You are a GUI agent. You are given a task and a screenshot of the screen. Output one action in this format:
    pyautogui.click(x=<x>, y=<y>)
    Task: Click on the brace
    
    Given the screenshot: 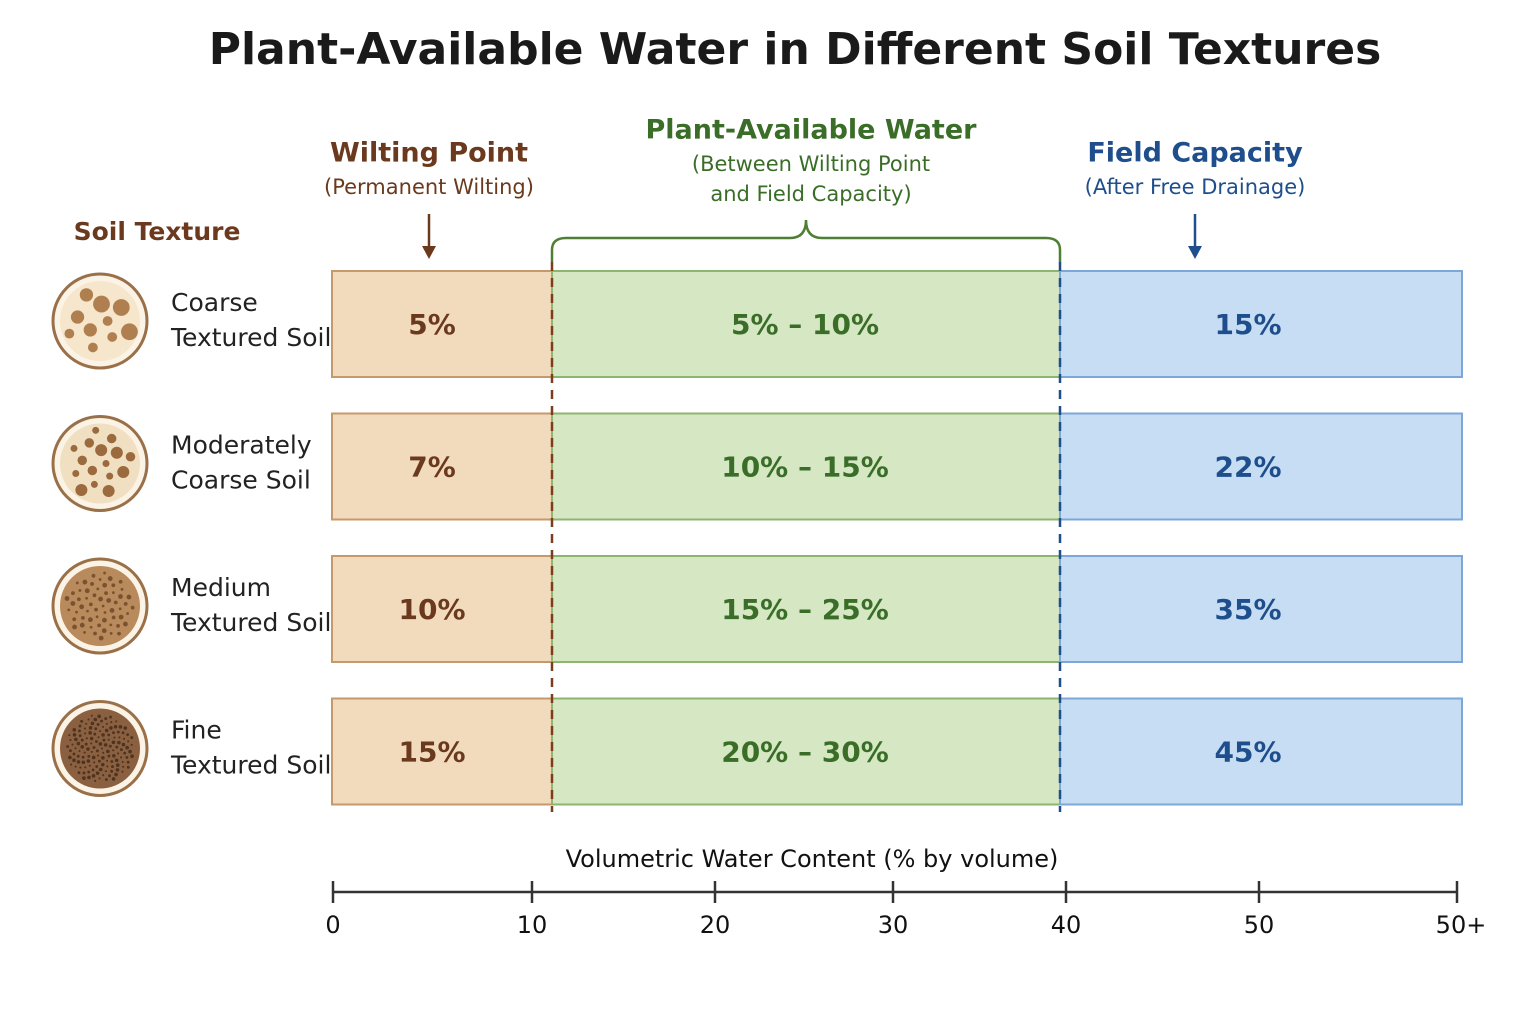 What is the action you would take?
    pyautogui.click(x=806, y=240)
    